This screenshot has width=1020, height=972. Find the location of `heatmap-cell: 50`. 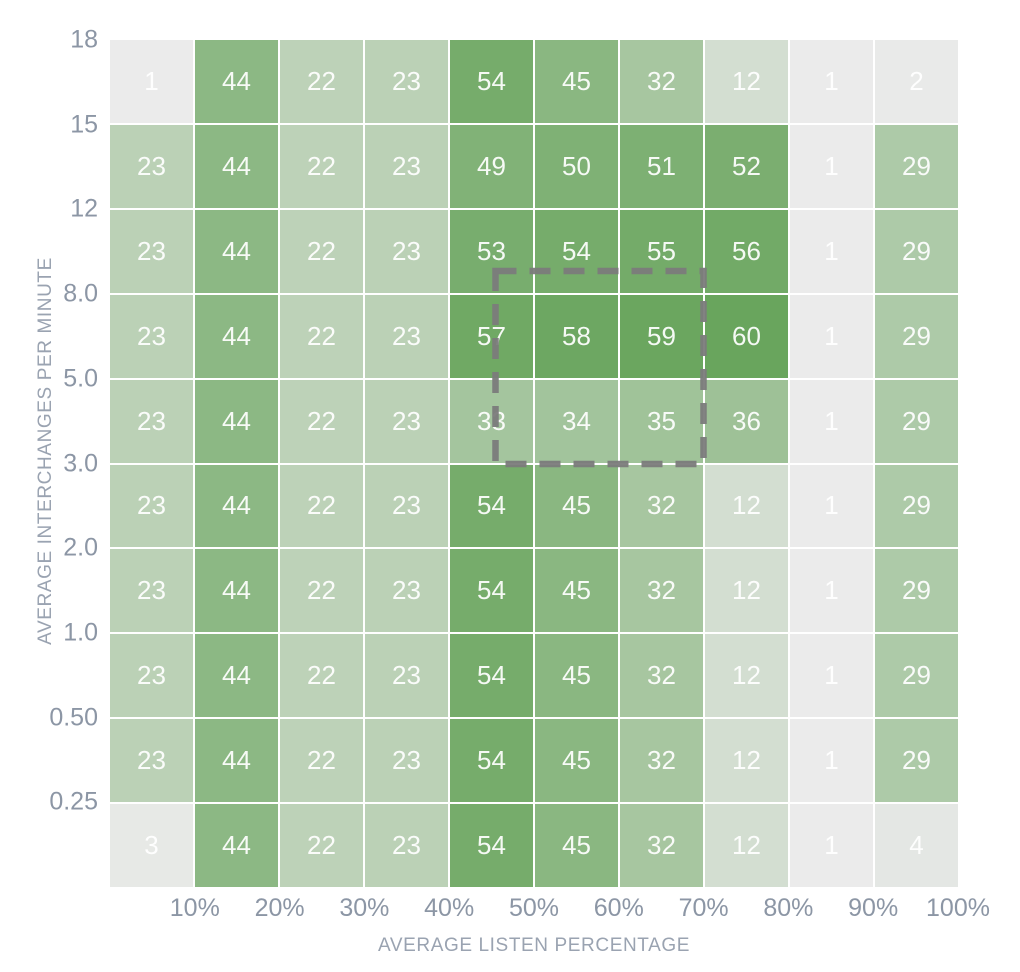

heatmap-cell: 50 is located at coordinates (576, 166).